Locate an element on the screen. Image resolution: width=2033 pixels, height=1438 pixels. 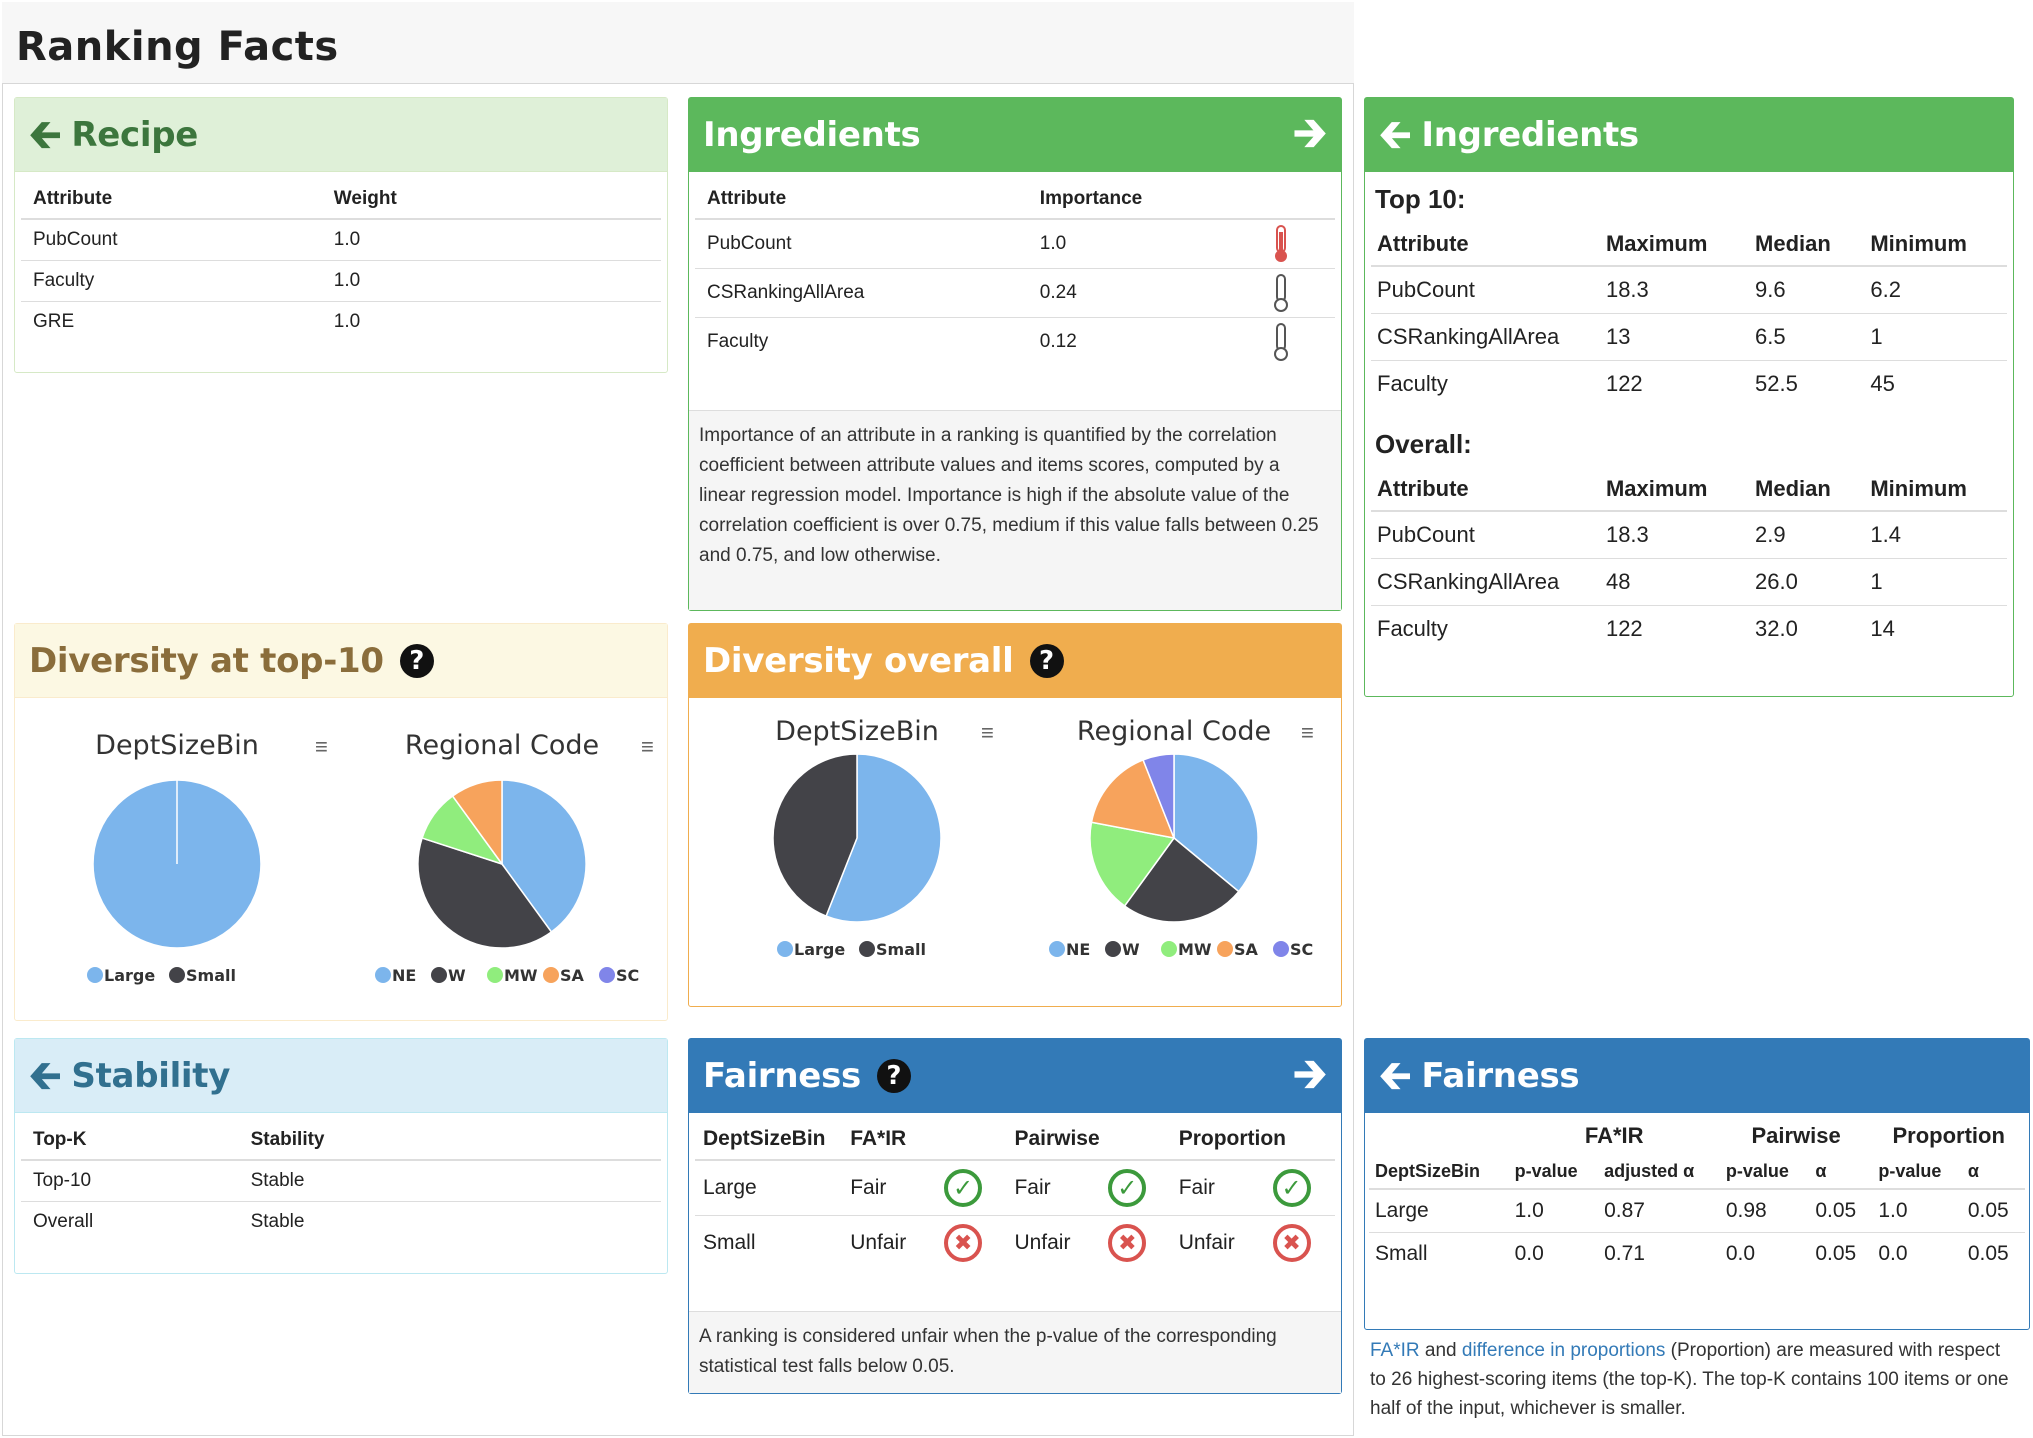
fair-link: FA*IR is located at coordinates (1395, 1350).